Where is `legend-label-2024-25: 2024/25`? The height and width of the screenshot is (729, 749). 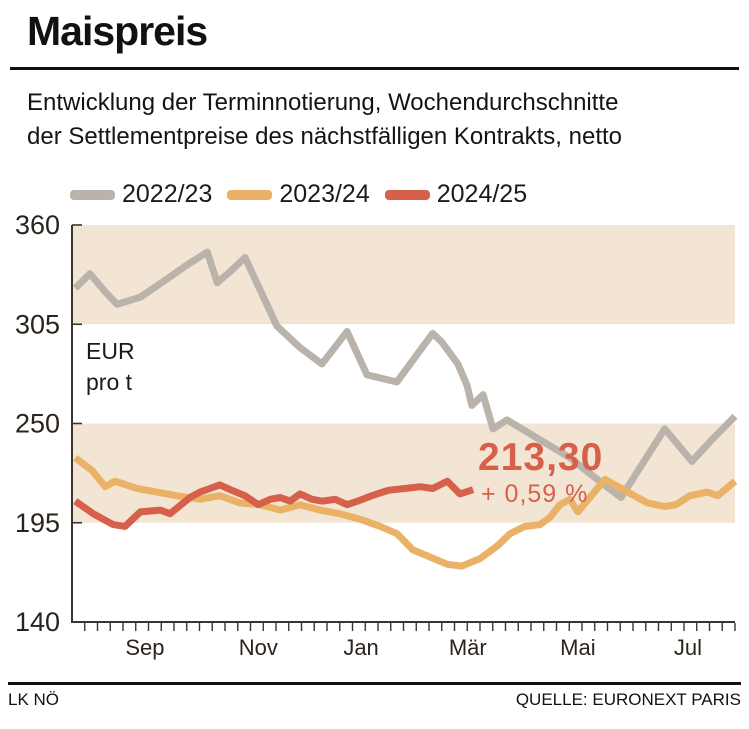
legend-label-2024-25: 2024/25 is located at coordinates (482, 194).